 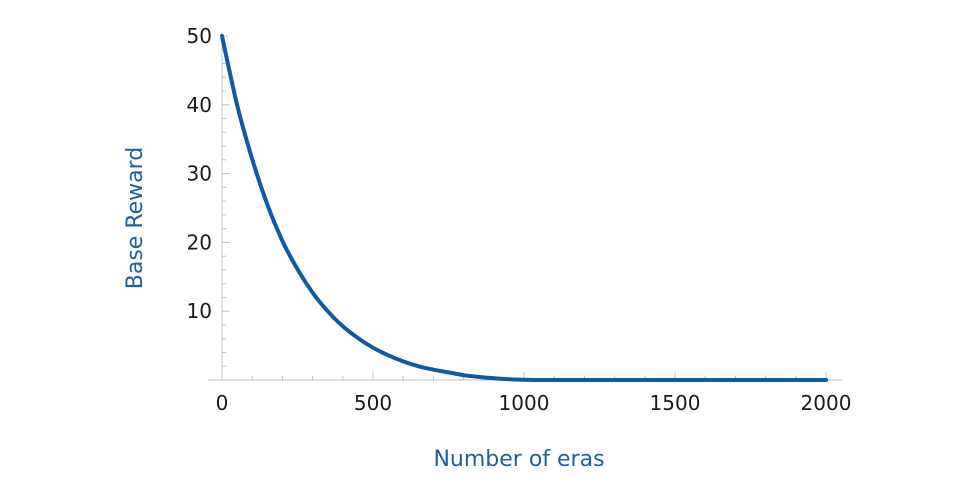 What do you see at coordinates (524, 403) in the screenshot?
I see `x-tick-label: 1000` at bounding box center [524, 403].